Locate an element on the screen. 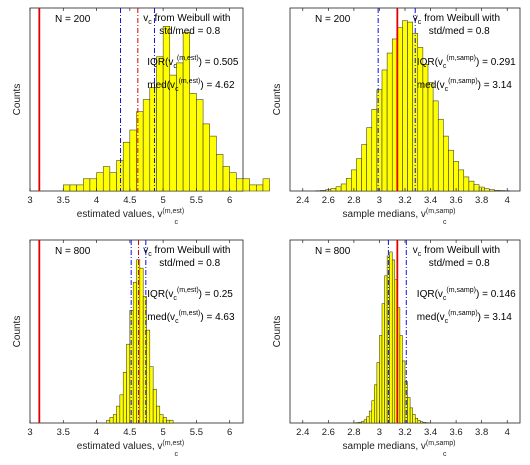 This screenshot has height=465, width=530. iqr-annotation: IQR(vc(m,est)) = 0.505 is located at coordinates (193, 62).